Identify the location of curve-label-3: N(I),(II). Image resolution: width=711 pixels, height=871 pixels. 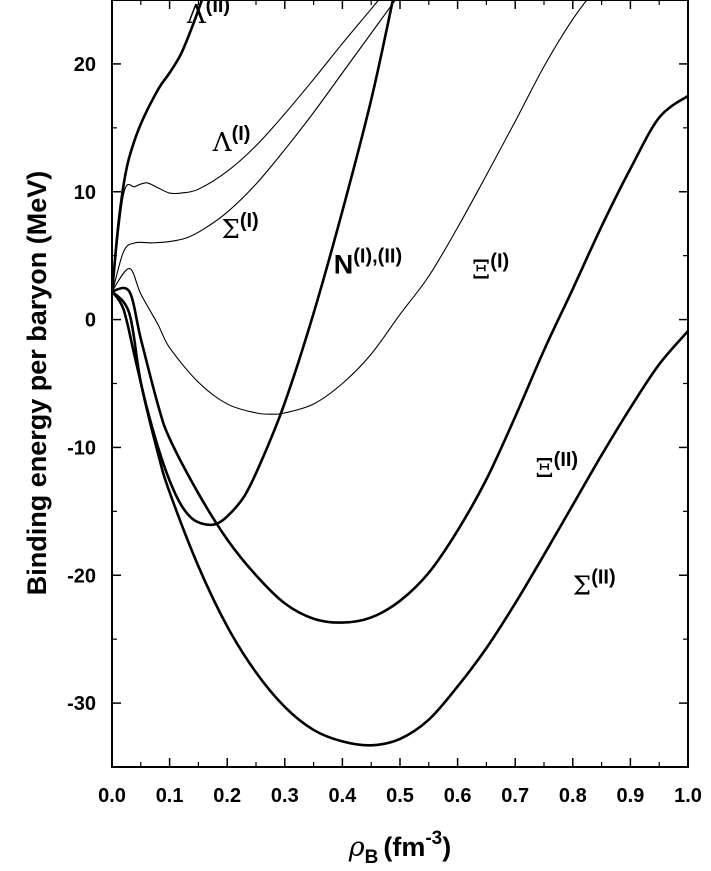
(368, 263).